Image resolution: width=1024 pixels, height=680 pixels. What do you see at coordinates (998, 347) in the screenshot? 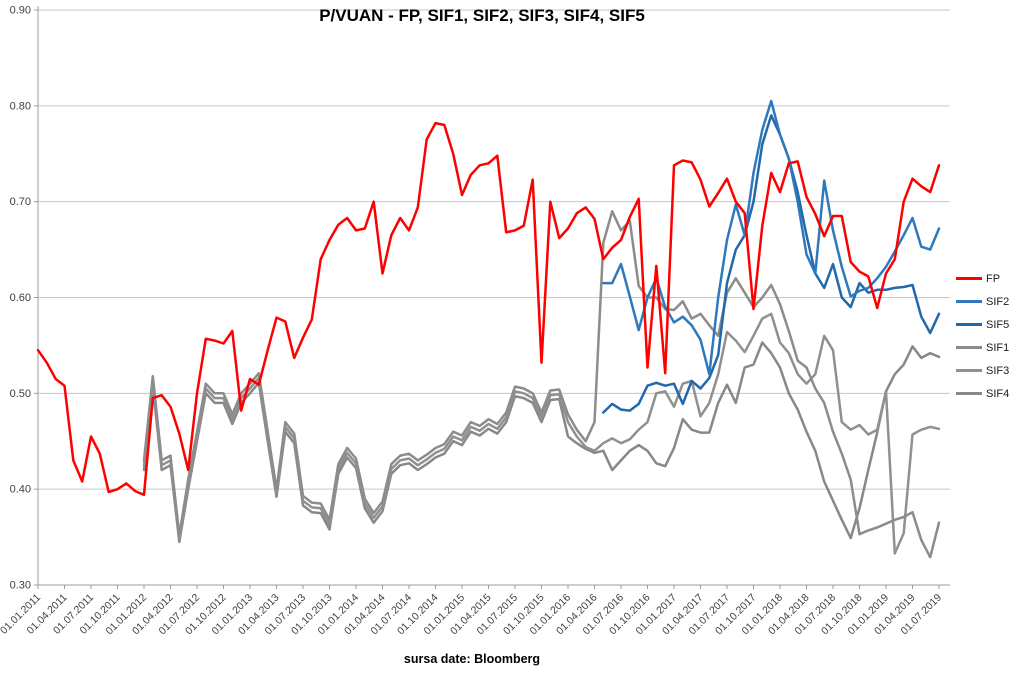
I see `legend-item-label: SIF1` at bounding box center [998, 347].